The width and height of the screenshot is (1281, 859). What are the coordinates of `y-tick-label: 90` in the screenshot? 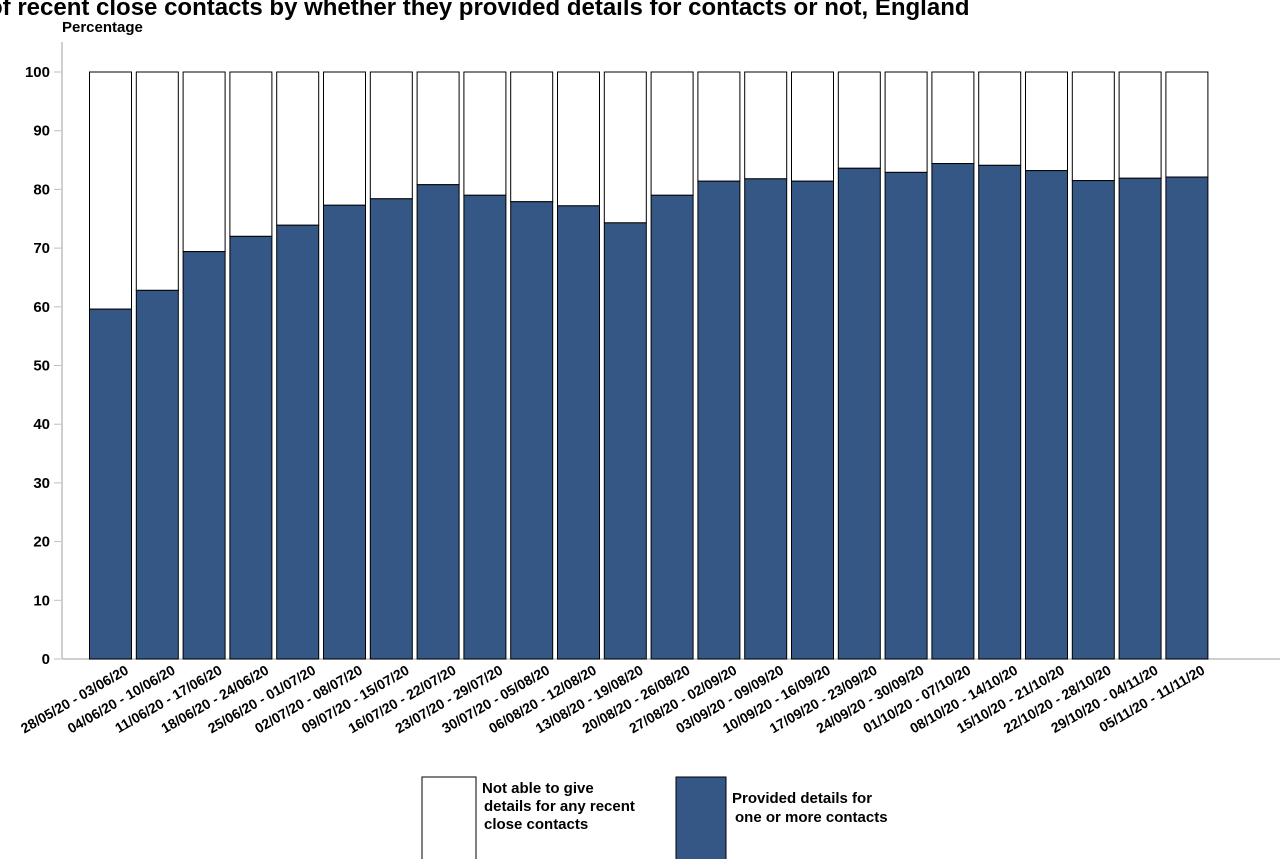 It's located at (41, 131).